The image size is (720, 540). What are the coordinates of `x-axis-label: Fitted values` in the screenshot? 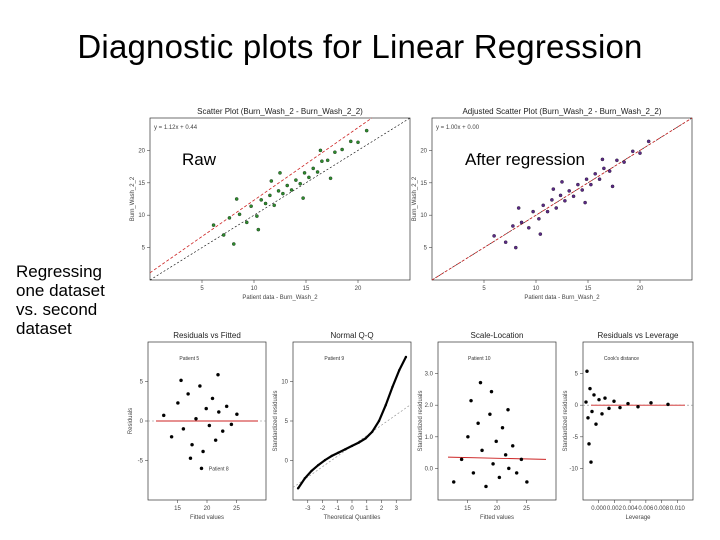 It's located at (497, 518).